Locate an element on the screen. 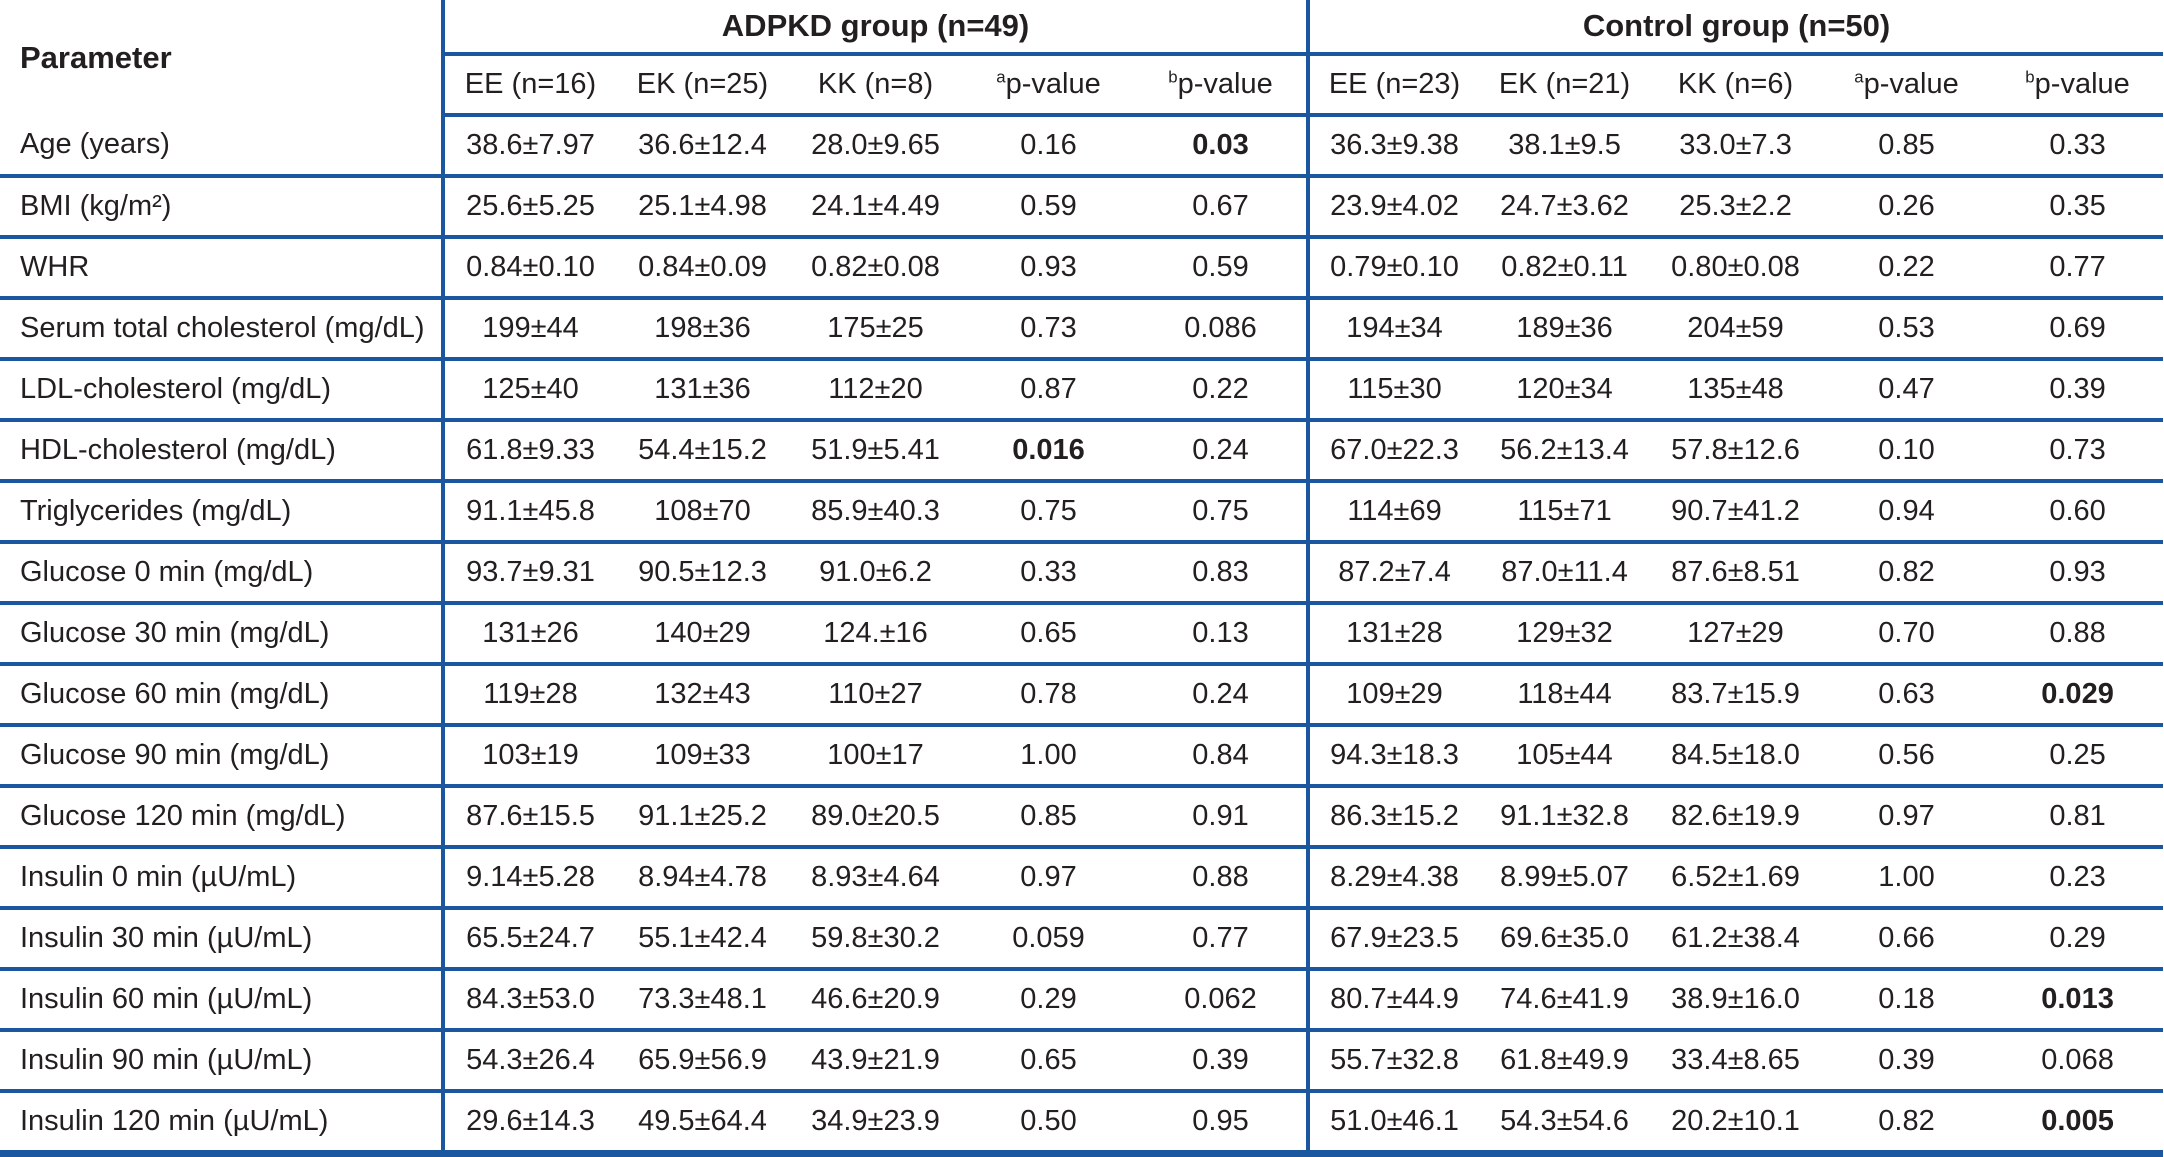  value-cell: 38.6±7.97 is located at coordinates (528, 146).